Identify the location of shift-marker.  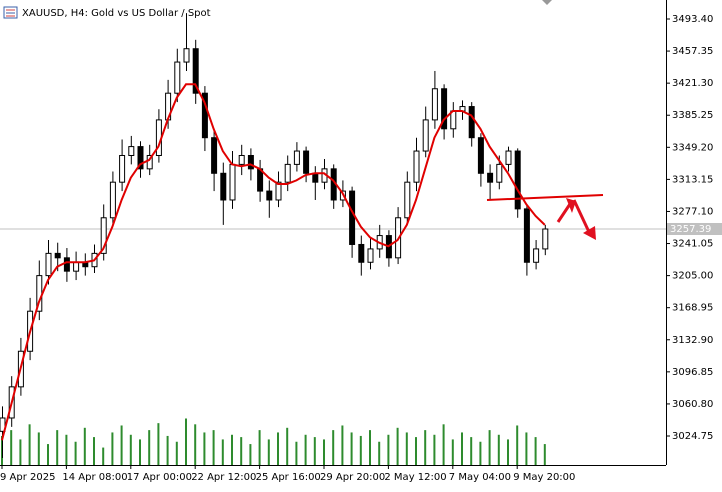
(547, 2).